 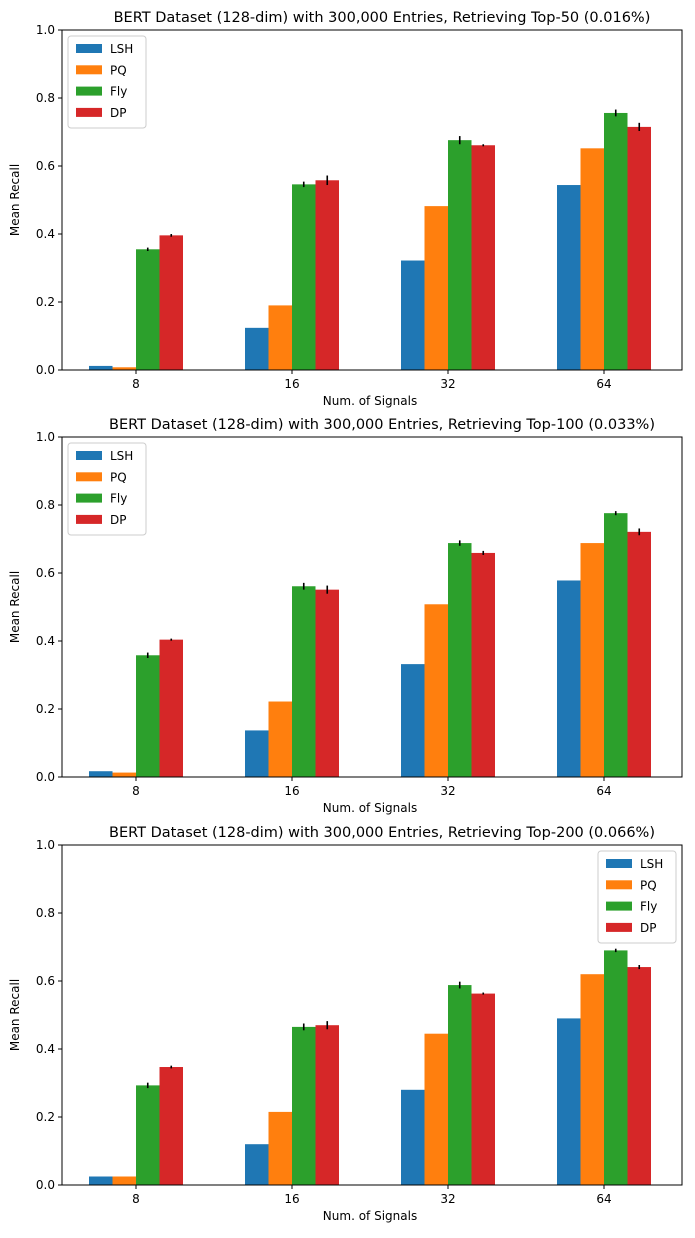 I want to click on x-tick-label: 32, so click(x=447, y=384).